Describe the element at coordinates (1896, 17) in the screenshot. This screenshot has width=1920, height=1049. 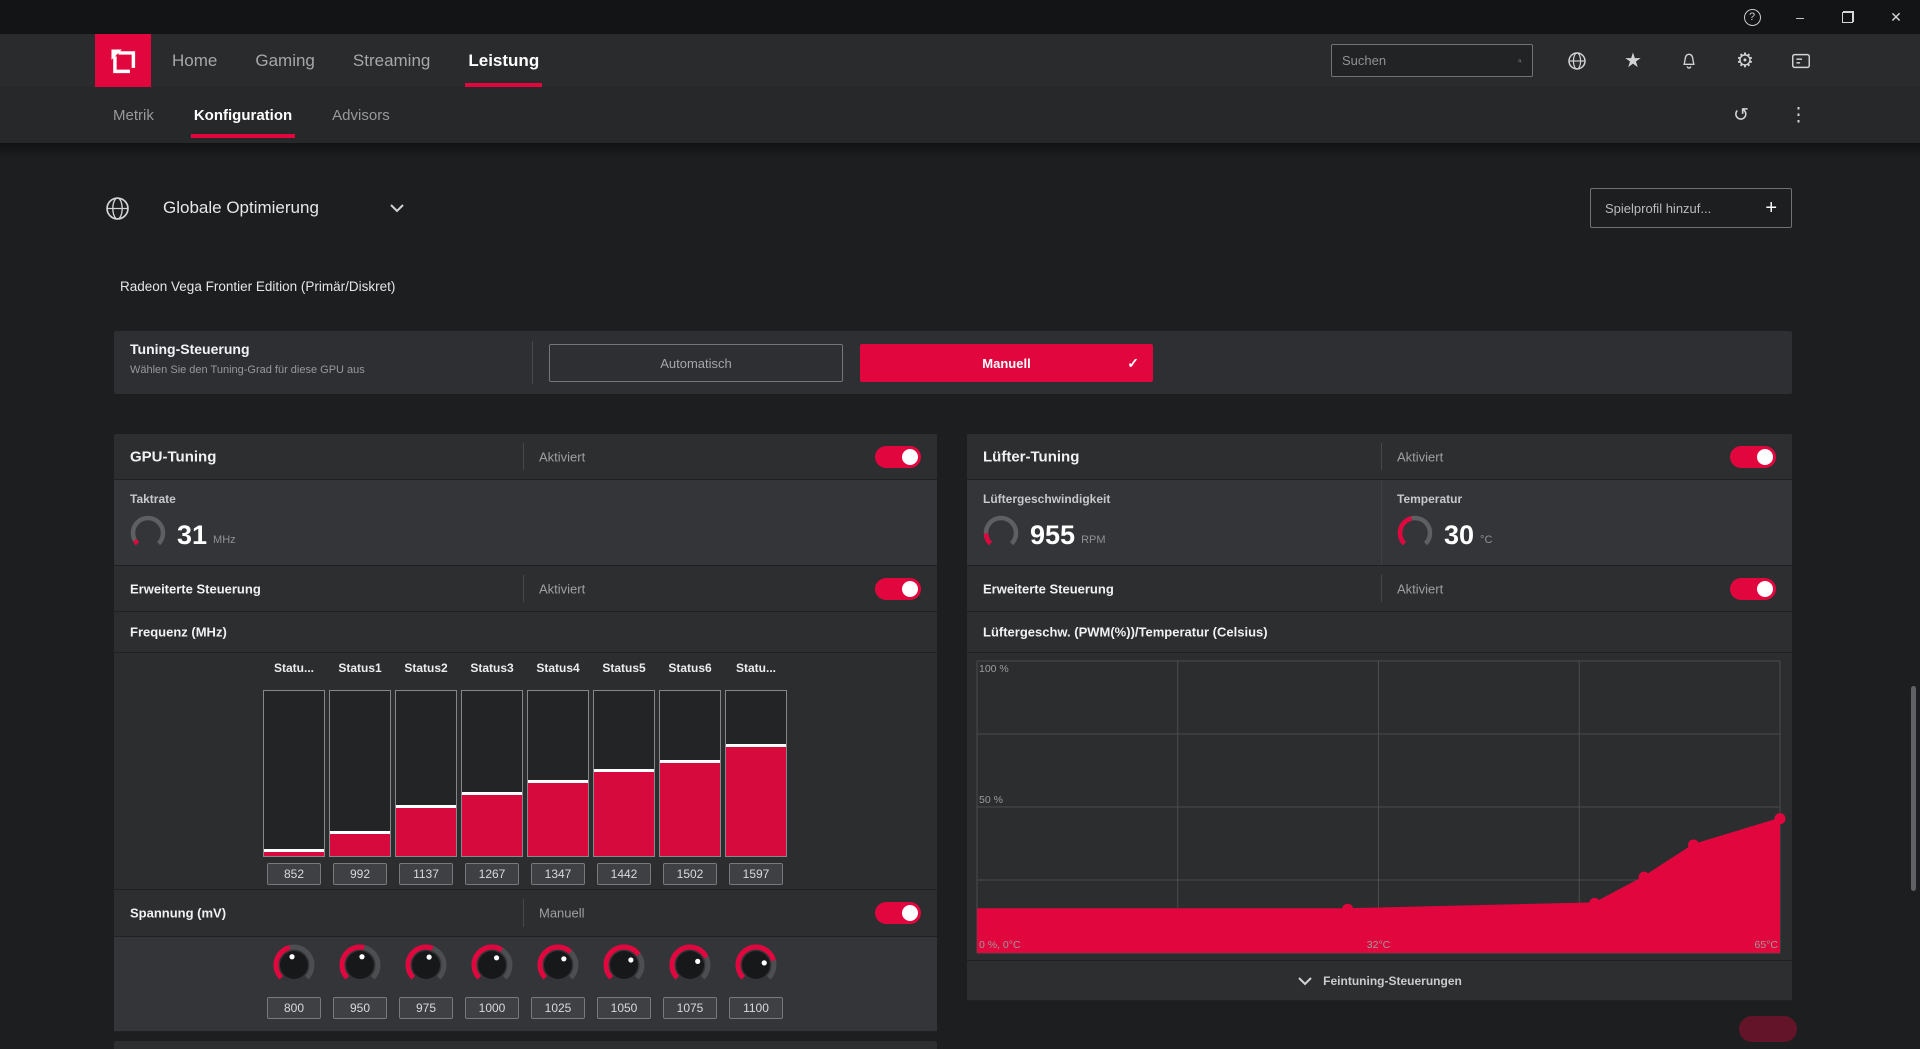
I see `close-button: ✕` at that location.